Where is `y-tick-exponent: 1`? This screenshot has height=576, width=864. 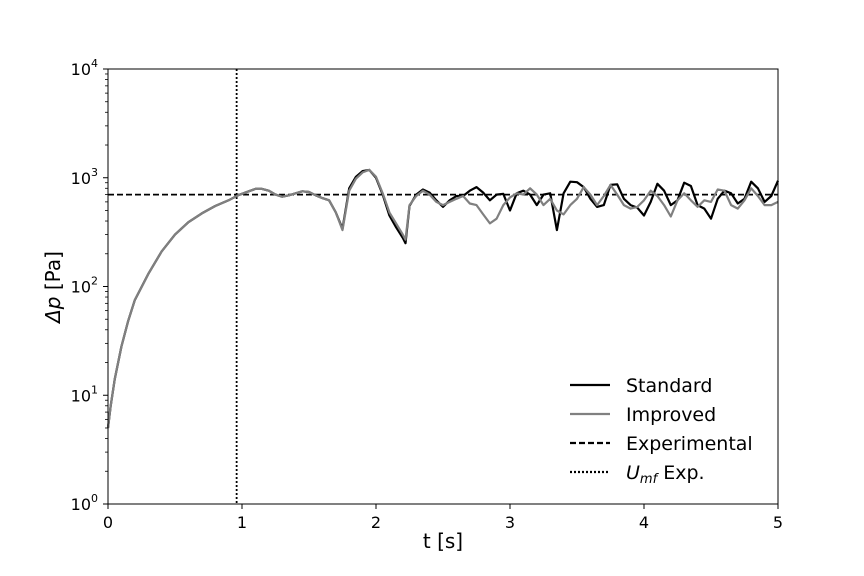
y-tick-exponent: 1 is located at coordinates (94, 389).